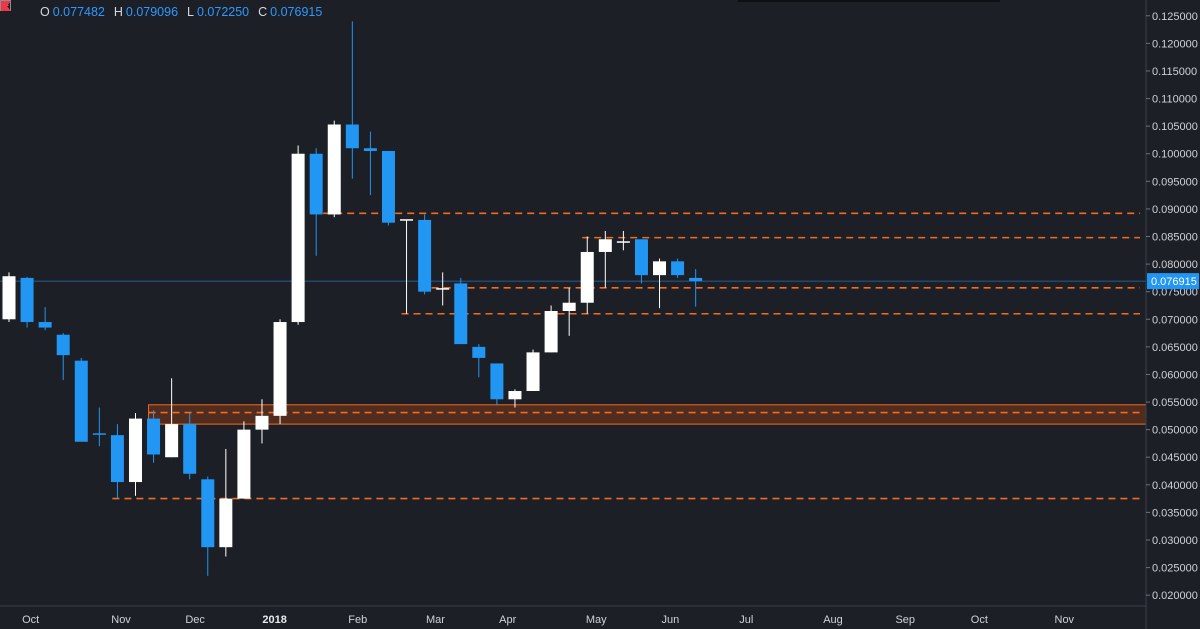  I want to click on price-tick-label: 0.025000, so click(1175, 569).